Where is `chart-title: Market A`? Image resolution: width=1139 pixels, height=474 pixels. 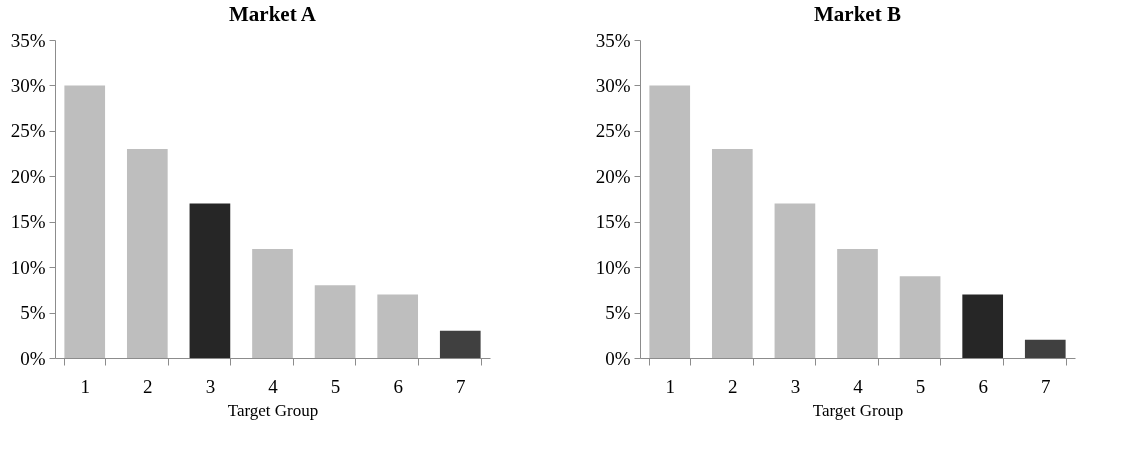 chart-title: Market A is located at coordinates (273, 14).